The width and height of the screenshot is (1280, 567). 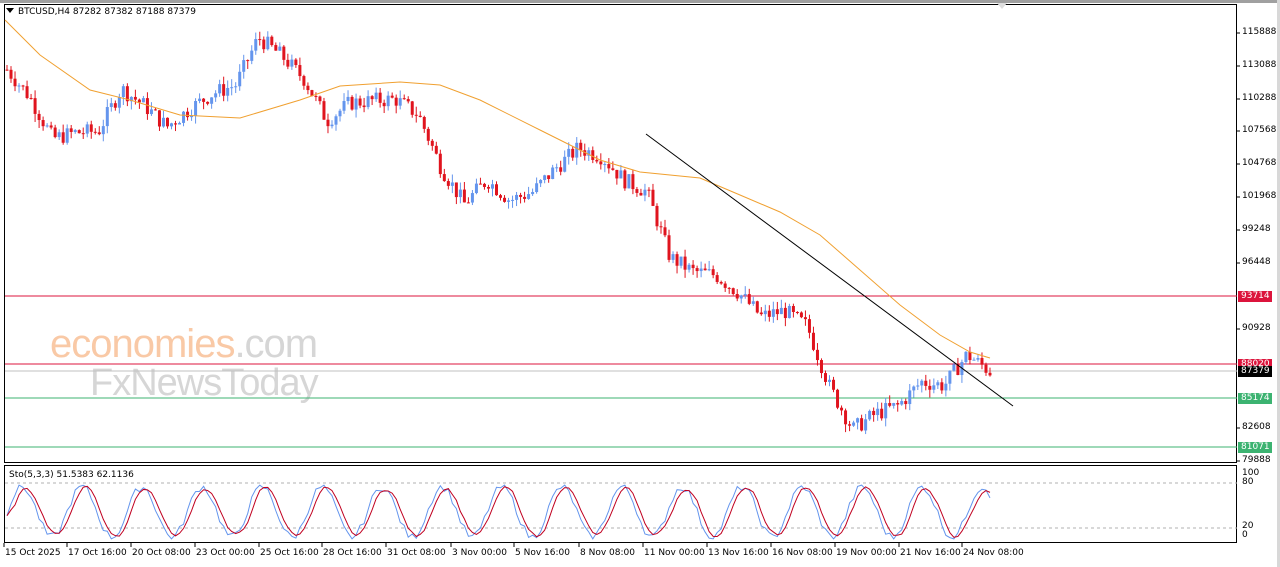 I want to click on sto-axis-label: 20, so click(x=1248, y=526).